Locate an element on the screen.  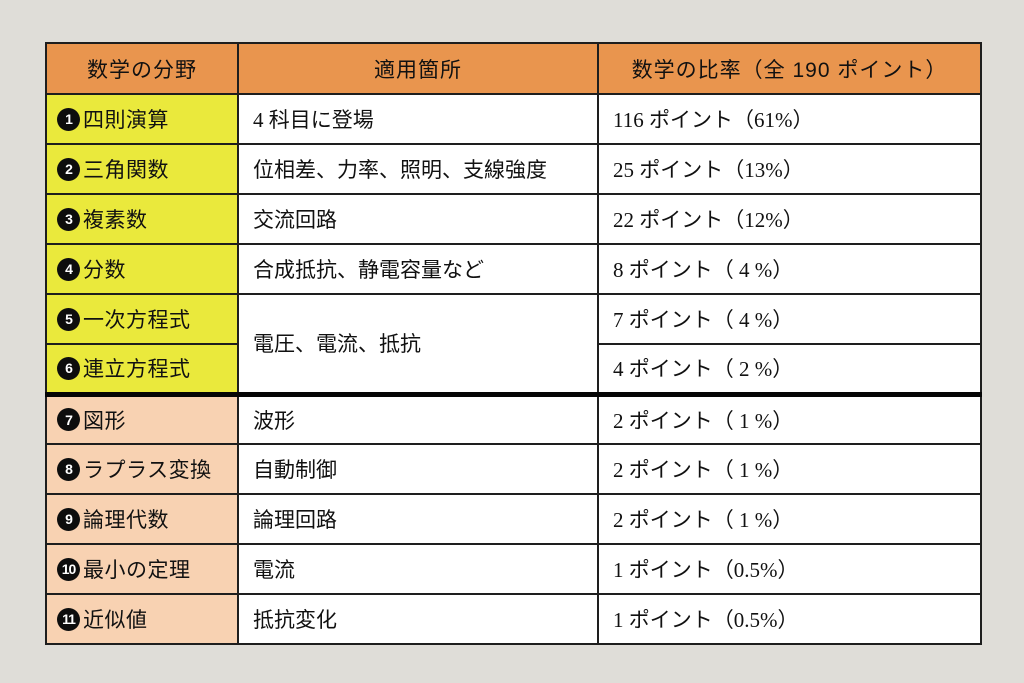
table-row-7: 7 図形 波形 2 ポイント（ 1 %） is located at coordinates (513, 418).